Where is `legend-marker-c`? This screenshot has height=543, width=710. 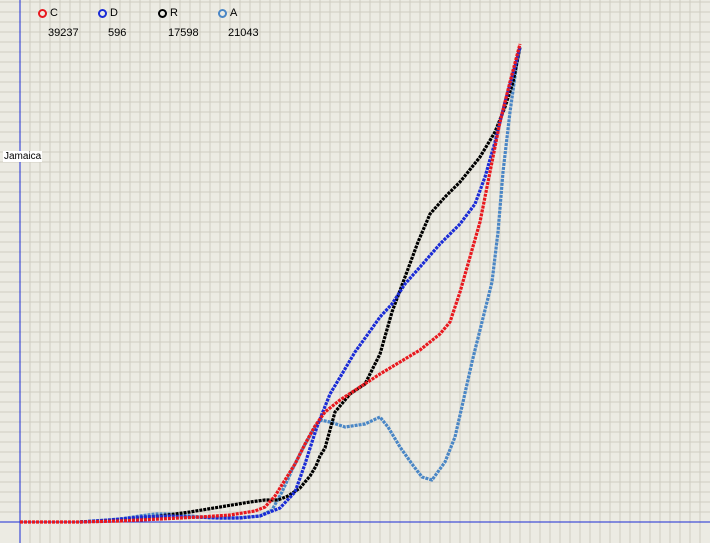 legend-marker-c is located at coordinates (42, 13).